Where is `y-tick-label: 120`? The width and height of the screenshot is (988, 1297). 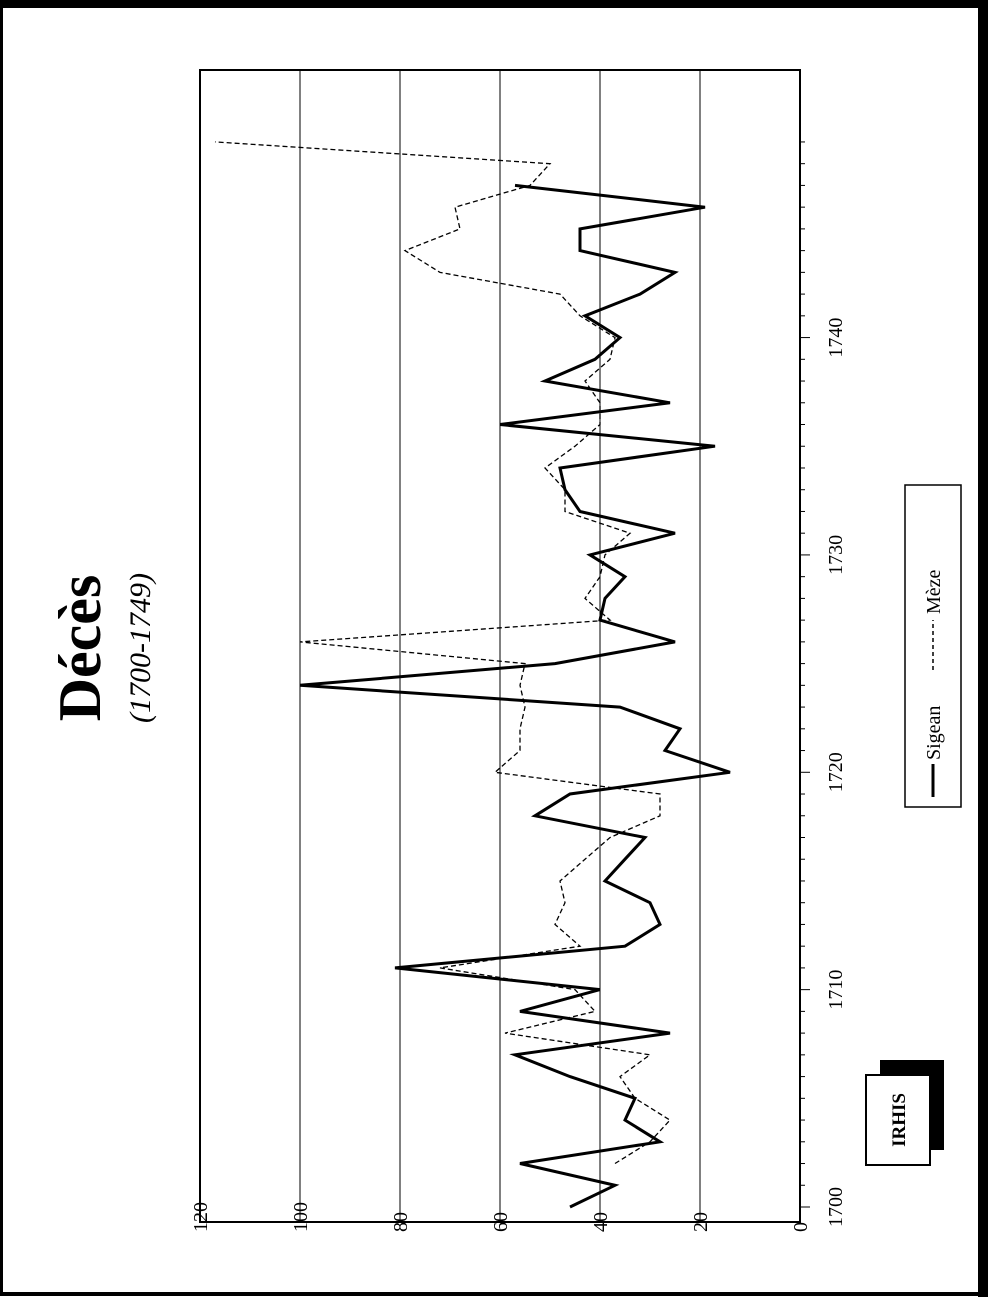
y-tick-label: 120 is located at coordinates (201, 1217).